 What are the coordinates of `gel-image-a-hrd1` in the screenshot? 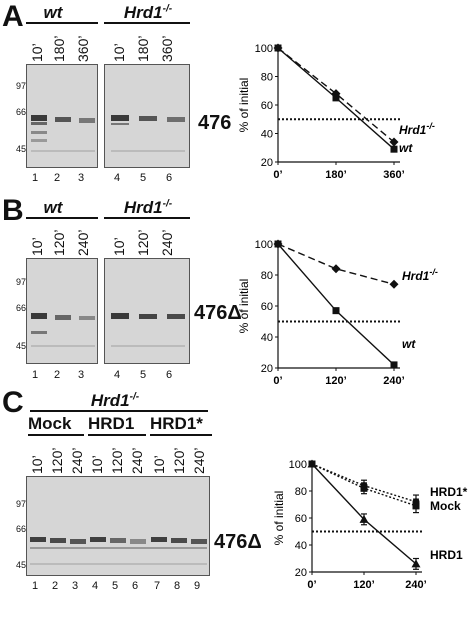 It's located at (147, 116).